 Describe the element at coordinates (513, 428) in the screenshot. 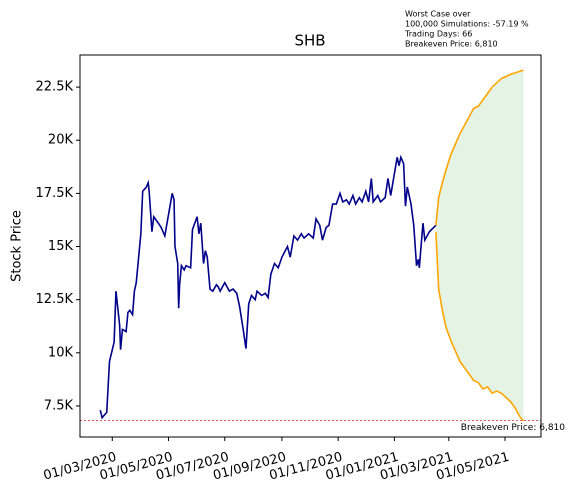

I see `breakeven-label: Breakeven Price: 6,810` at that location.